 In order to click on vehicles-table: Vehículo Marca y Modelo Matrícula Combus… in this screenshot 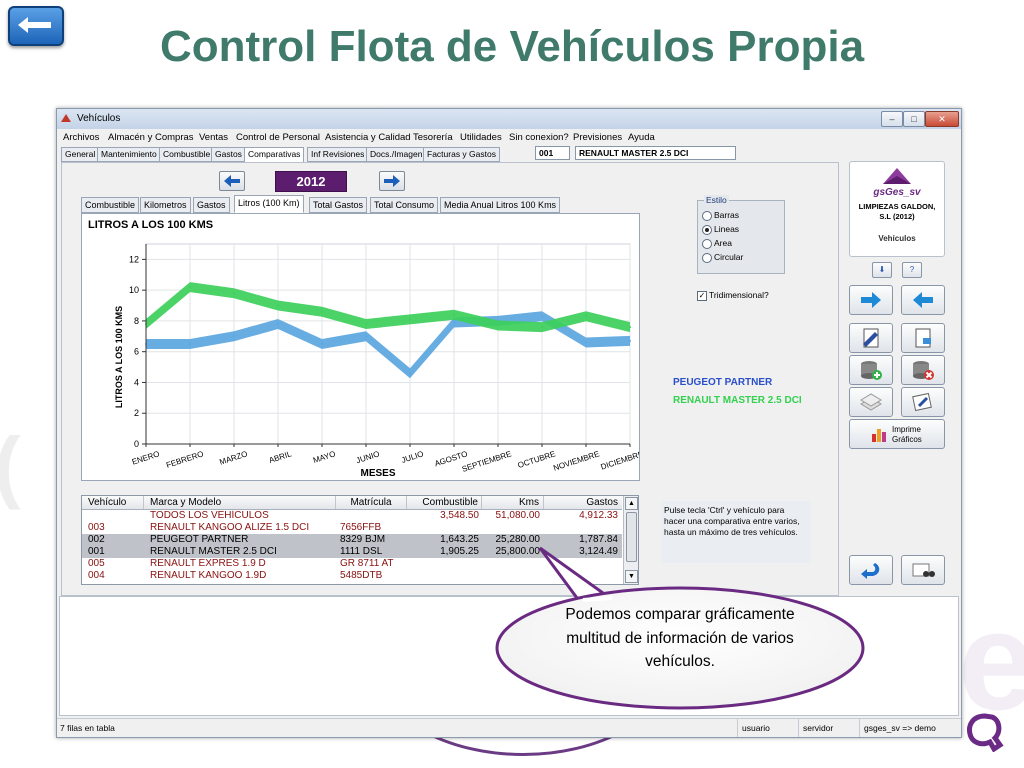, I will do `click(360, 540)`.